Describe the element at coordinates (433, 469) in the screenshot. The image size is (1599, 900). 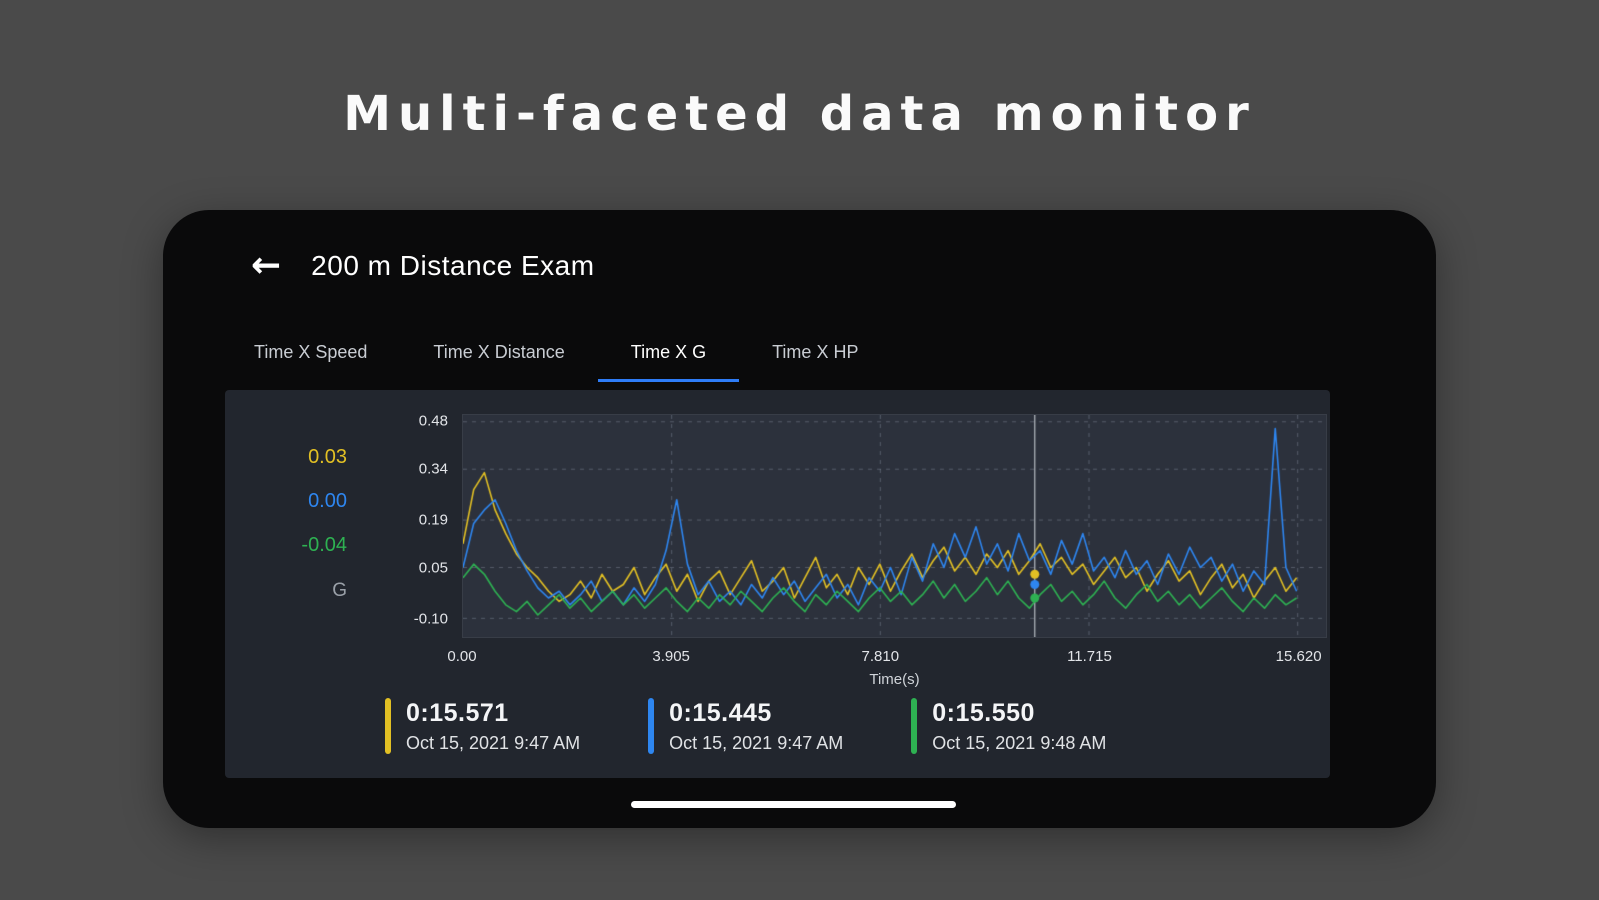
I see `y-tick-label: 0.34` at that location.